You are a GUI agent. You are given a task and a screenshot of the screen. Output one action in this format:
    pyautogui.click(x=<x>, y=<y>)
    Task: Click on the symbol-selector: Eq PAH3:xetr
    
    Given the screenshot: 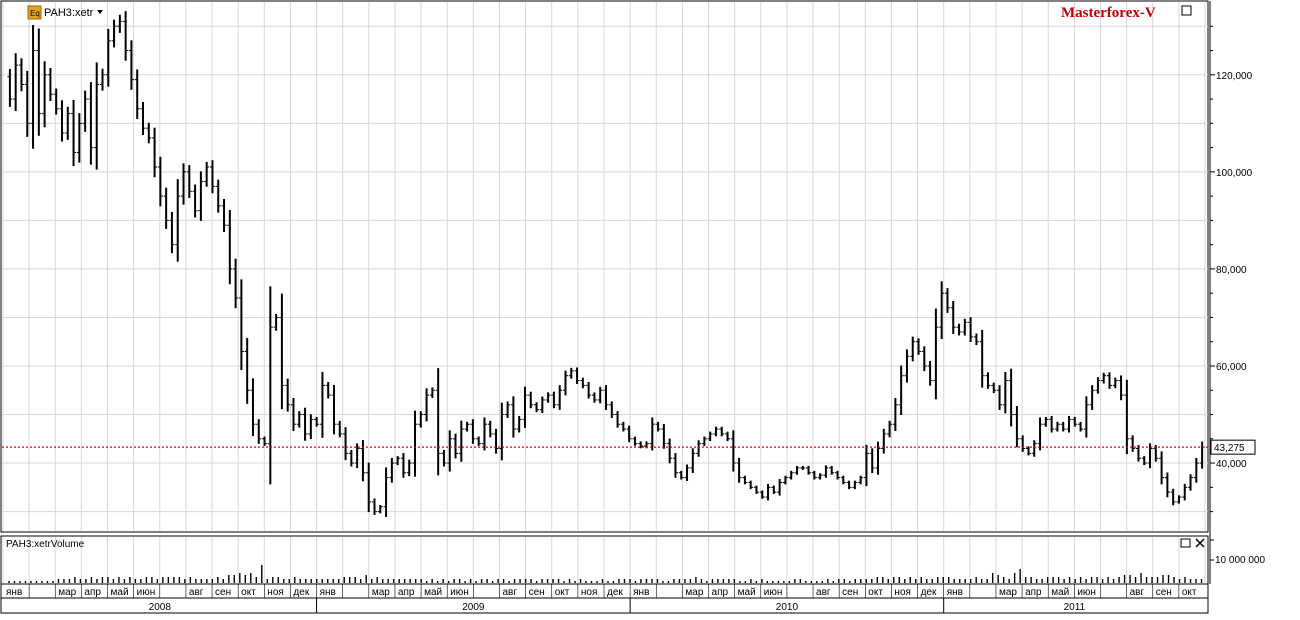 What is the action you would take?
    pyautogui.click(x=65, y=12)
    